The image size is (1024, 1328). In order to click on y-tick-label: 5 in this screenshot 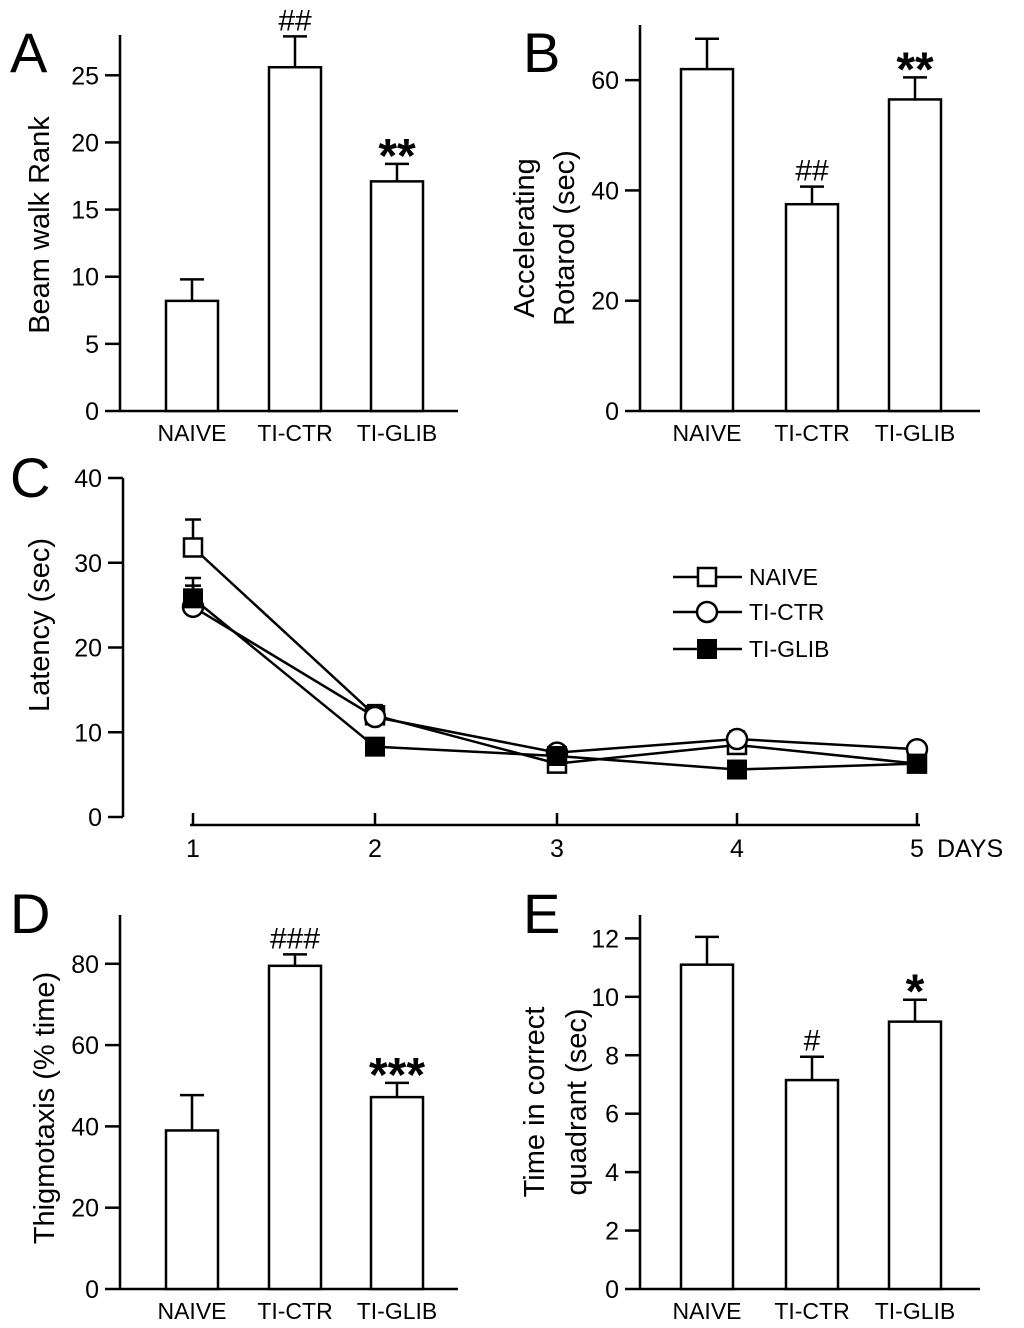, I will do `click(92, 345)`.